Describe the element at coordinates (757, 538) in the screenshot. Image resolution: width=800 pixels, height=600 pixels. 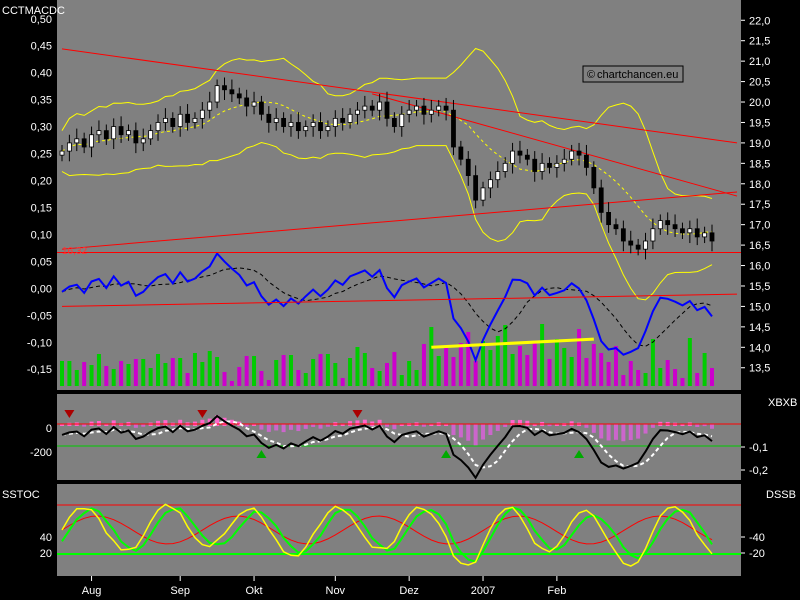
I see `stoch-right-tick-label: -40` at that location.